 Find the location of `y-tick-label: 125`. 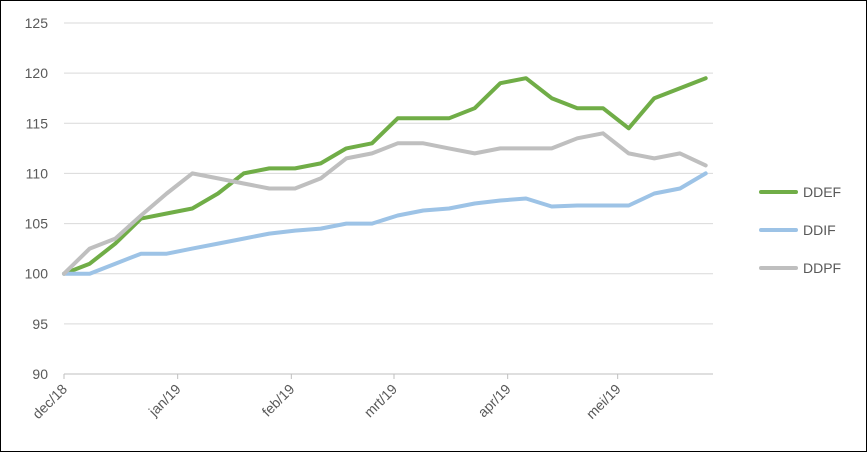

y-tick-label: 125 is located at coordinates (37, 23).